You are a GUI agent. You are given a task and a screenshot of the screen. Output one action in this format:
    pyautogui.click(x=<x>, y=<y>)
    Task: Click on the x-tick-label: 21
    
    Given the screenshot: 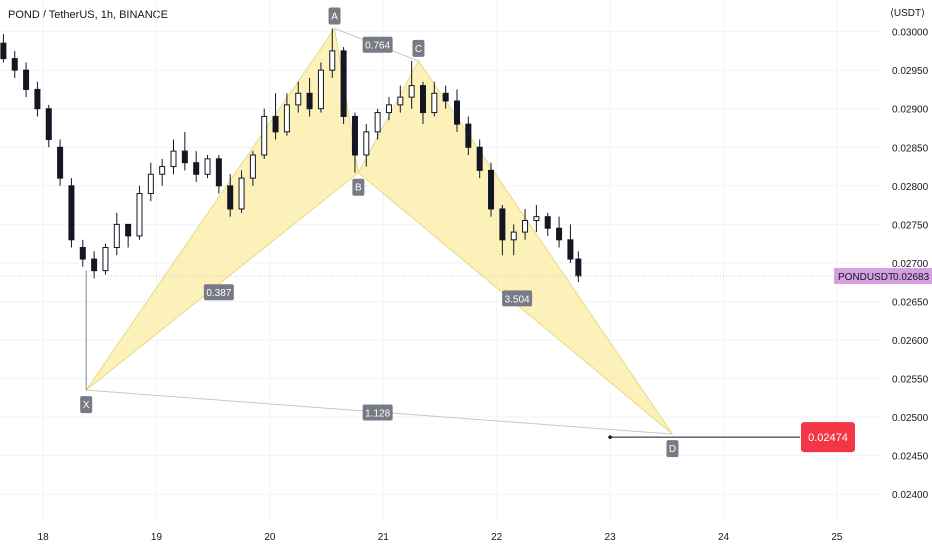 What is the action you would take?
    pyautogui.click(x=384, y=537)
    